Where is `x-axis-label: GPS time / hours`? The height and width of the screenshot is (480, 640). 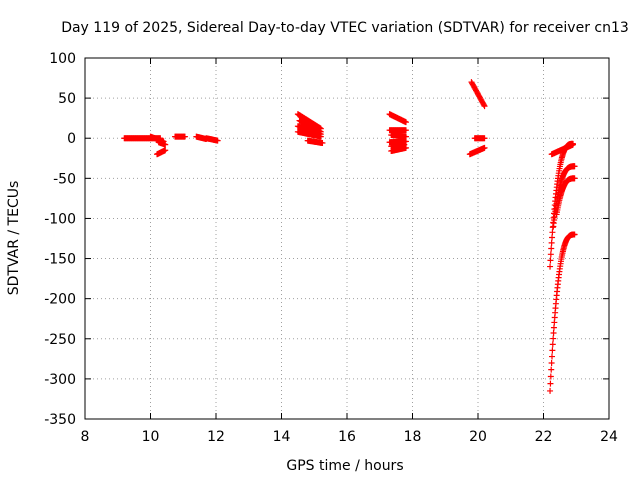
x-axis-label: GPS time / hours is located at coordinates (344, 466).